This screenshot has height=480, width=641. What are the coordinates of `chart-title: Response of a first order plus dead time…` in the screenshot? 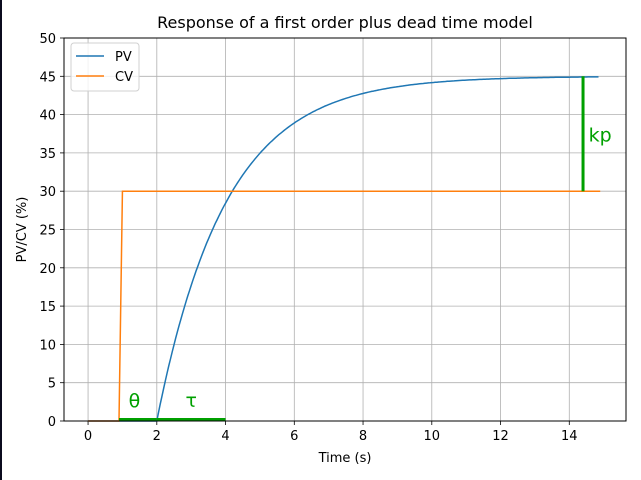 It's located at (345, 22).